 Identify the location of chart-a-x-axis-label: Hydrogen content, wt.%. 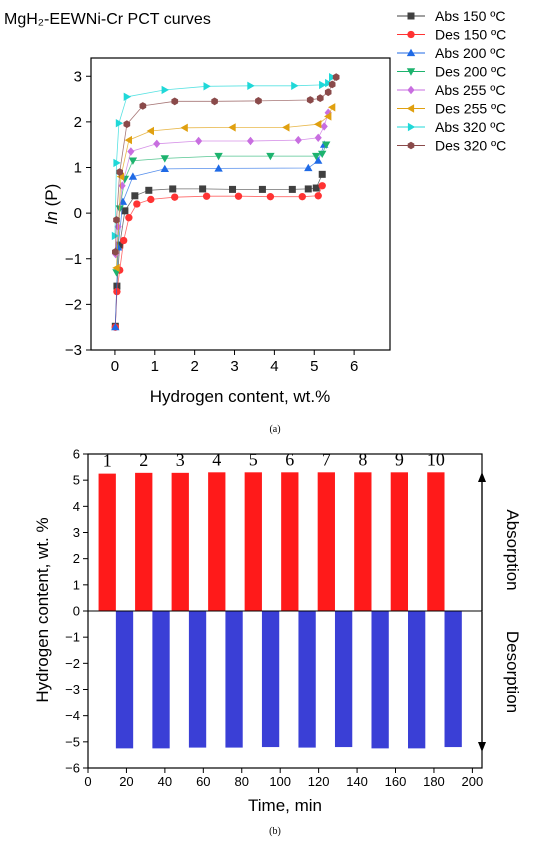
(240, 396).